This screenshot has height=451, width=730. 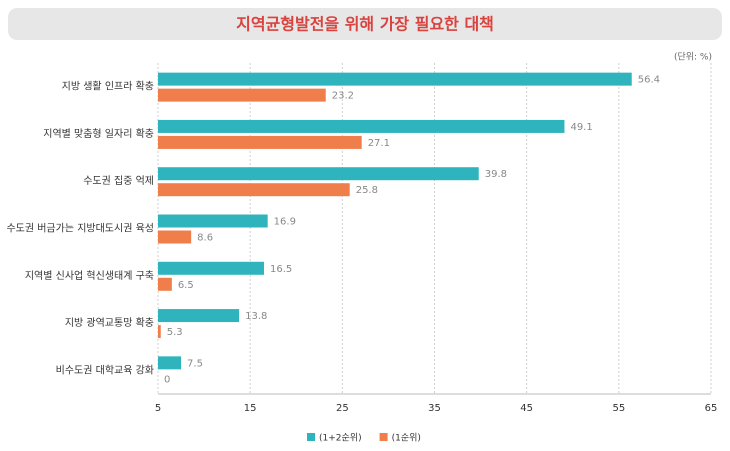 What do you see at coordinates (109, 323) in the screenshot?
I see `y-tick-label: 지방 광역교통망 확충` at bounding box center [109, 323].